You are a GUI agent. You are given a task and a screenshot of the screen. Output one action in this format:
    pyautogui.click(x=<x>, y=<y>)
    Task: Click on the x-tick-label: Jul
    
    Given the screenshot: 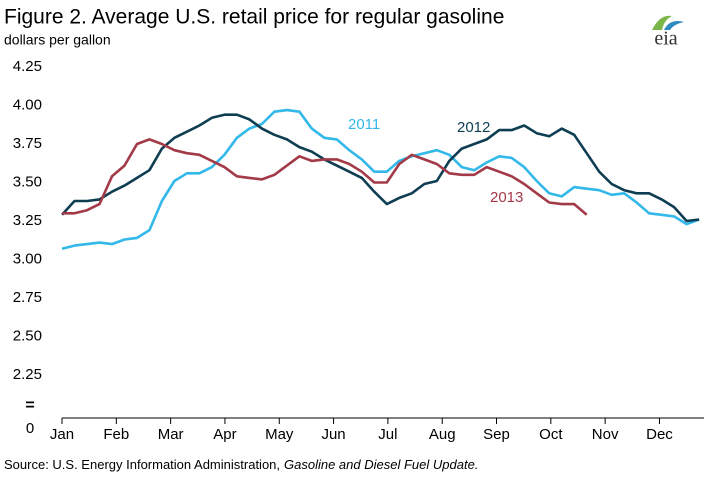 What is the action you would take?
    pyautogui.click(x=387, y=434)
    